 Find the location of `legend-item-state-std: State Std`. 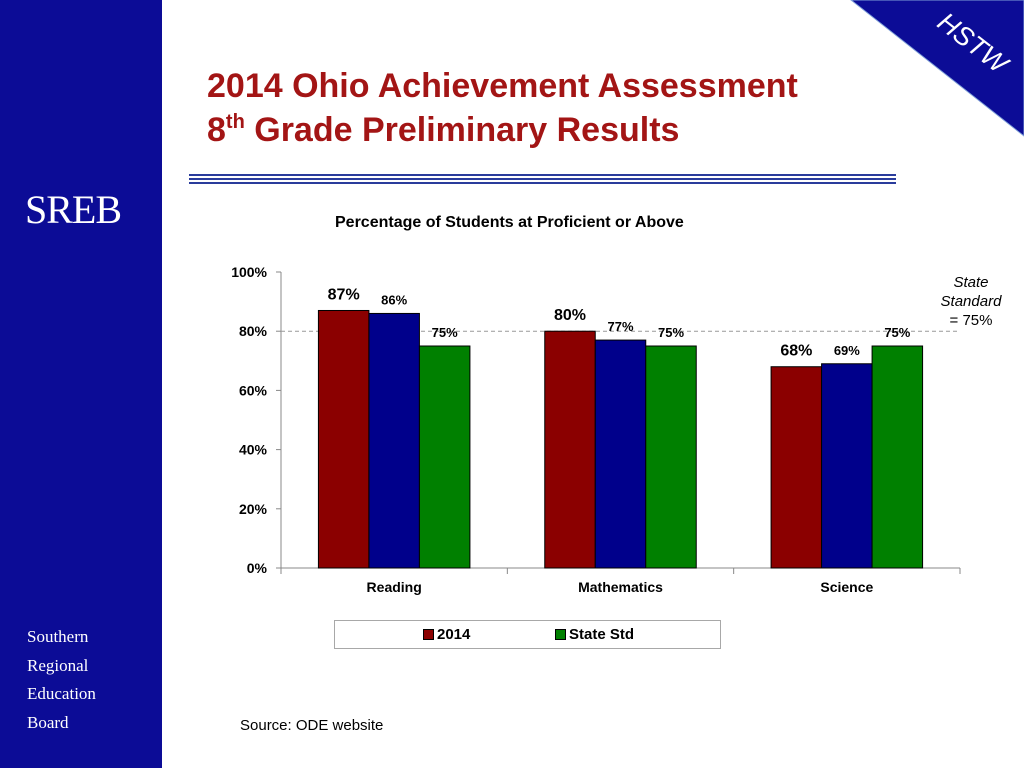

legend-item-state-std: State Std is located at coordinates (594, 634).